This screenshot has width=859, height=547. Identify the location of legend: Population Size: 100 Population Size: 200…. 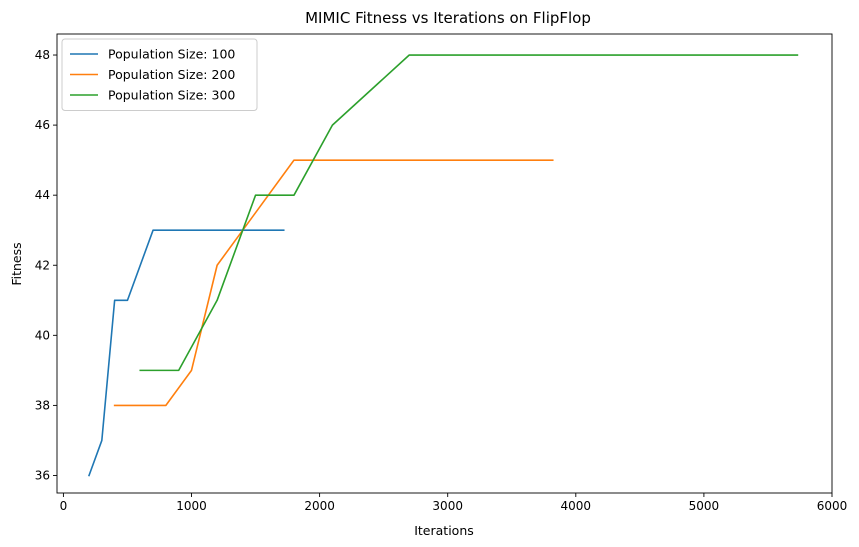
(159, 74).